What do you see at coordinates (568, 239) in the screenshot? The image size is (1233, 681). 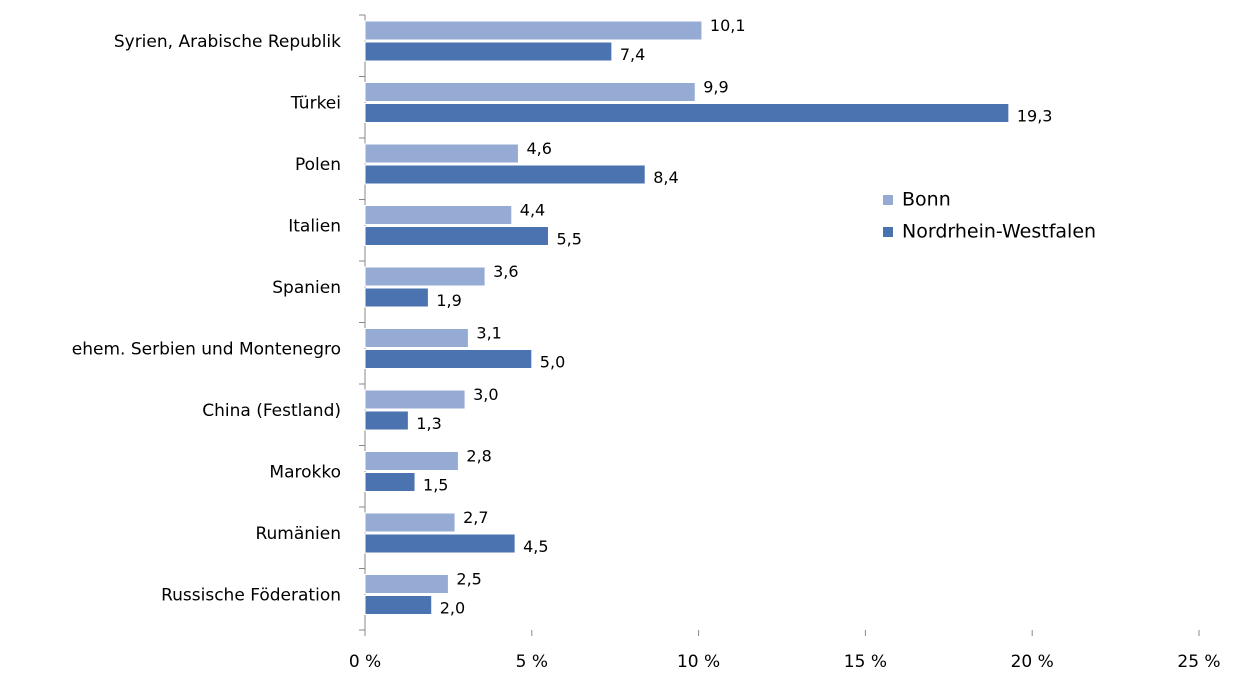 I see `value-label: 5,5` at bounding box center [568, 239].